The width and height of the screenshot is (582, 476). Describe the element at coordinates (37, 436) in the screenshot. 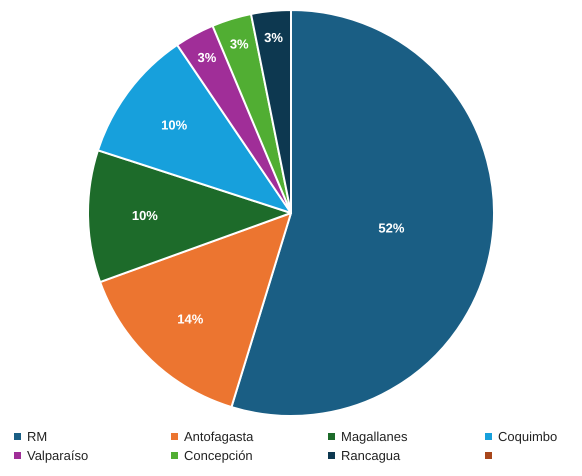

I see `legend-label: RM` at that location.